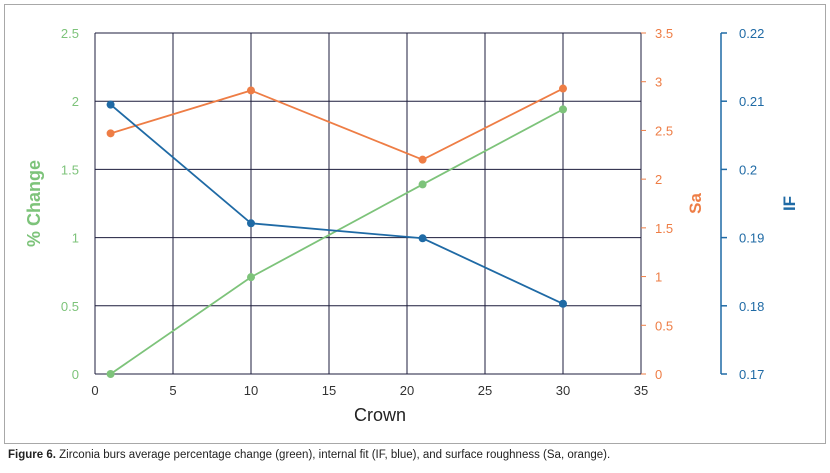 The width and height of the screenshot is (830, 473). Describe the element at coordinates (658, 277) in the screenshot. I see `sa-axis-tick-label: 1` at that location.